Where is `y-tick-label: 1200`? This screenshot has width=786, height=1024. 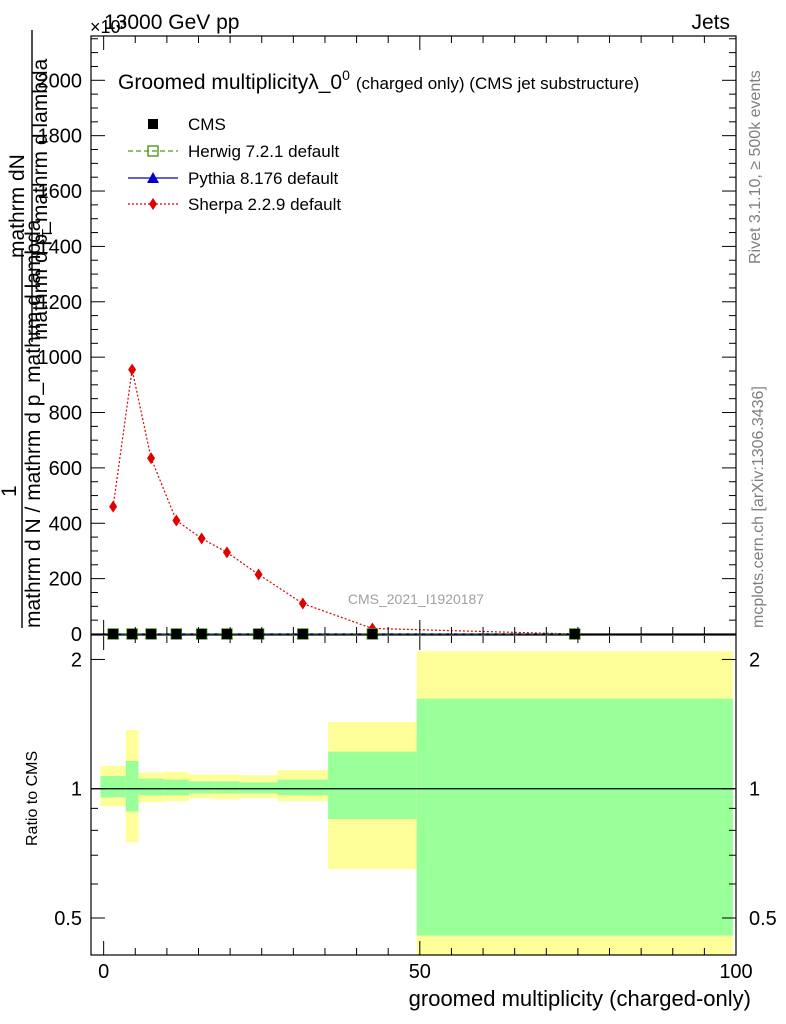
y-tick-label: 1200 is located at coordinates (60, 303).